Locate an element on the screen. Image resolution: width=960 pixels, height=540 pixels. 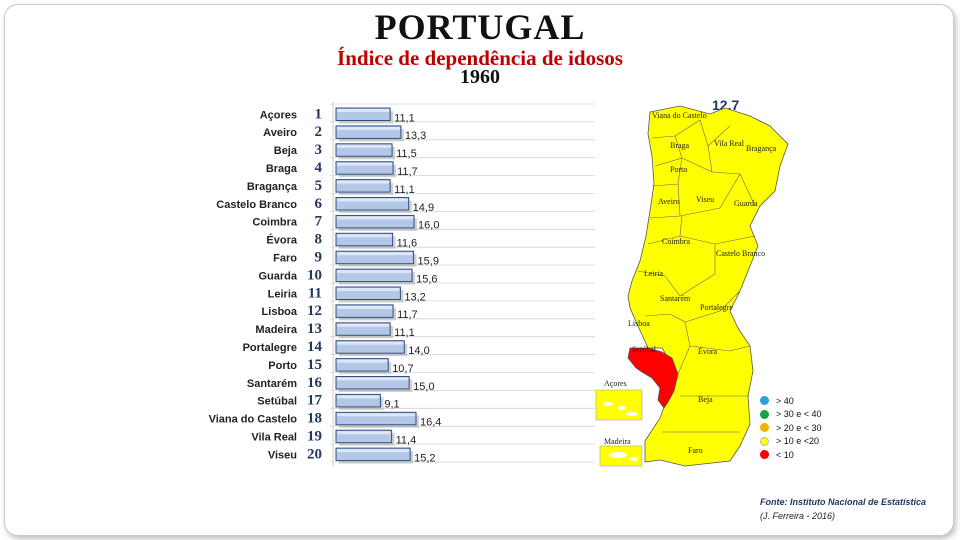
data-label: 15,0 is located at coordinates (423, 387).